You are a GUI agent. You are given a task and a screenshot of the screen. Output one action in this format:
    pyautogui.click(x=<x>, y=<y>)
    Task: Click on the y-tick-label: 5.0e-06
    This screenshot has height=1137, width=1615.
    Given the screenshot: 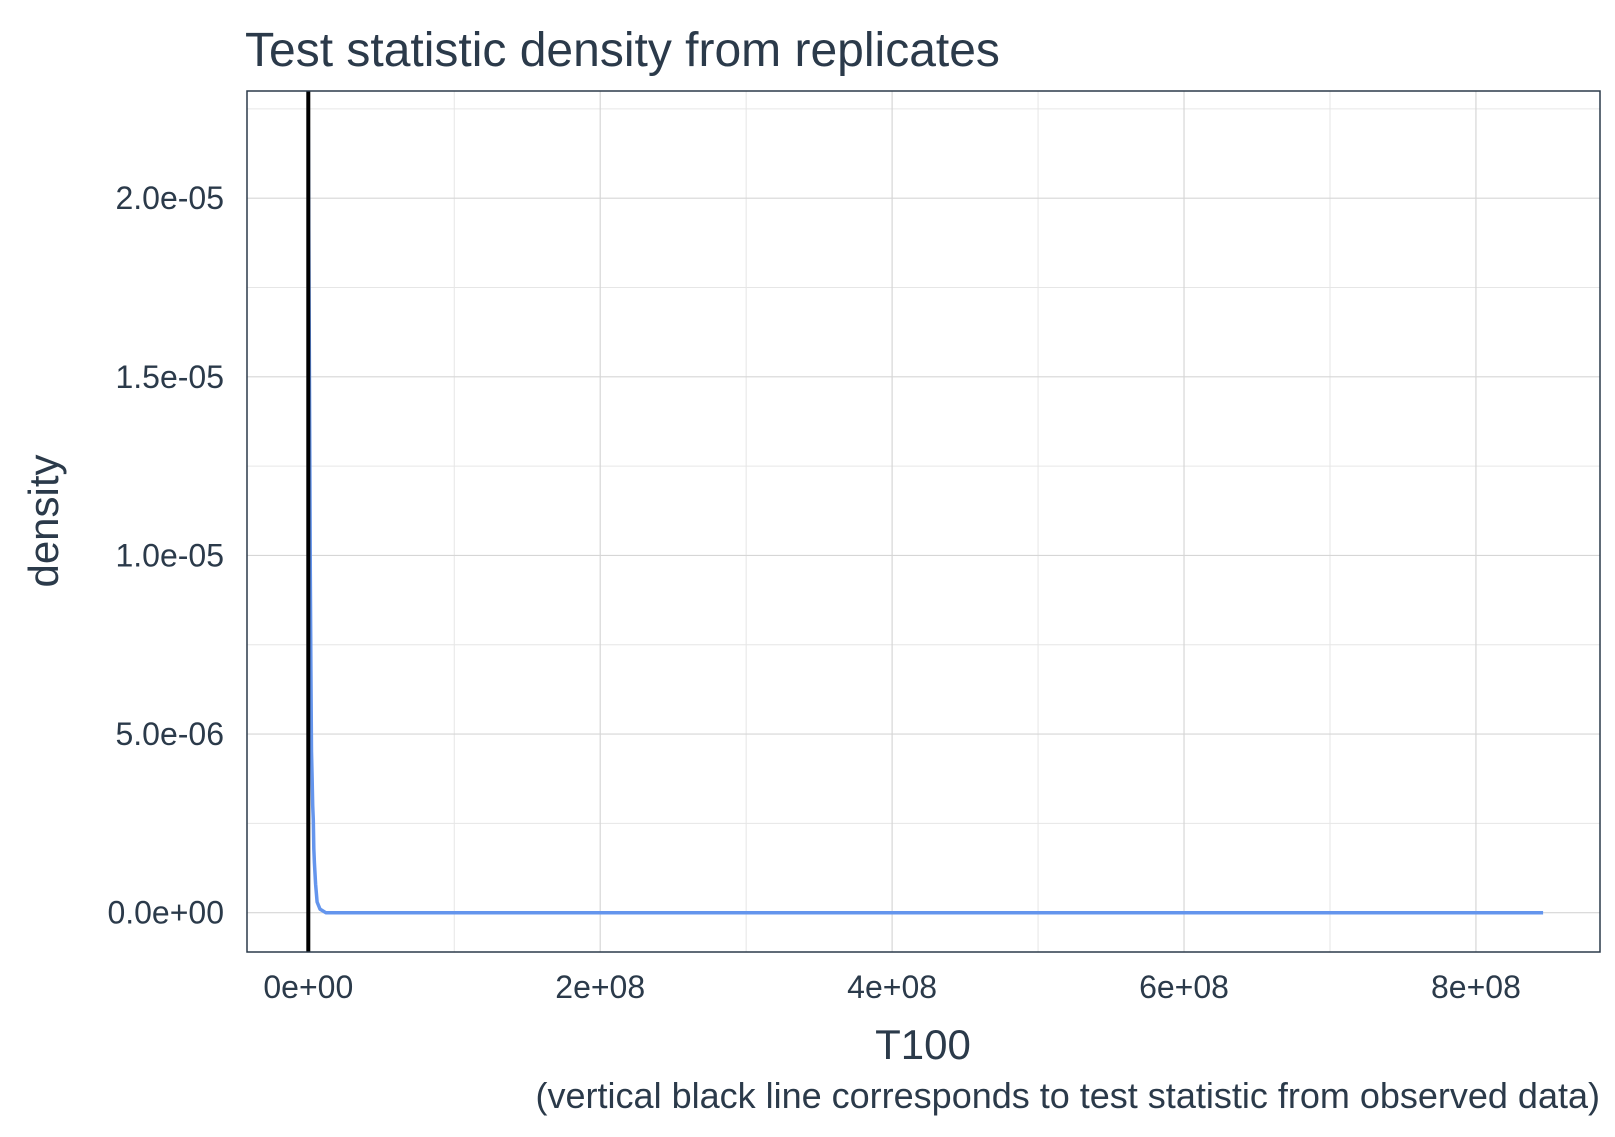 What is the action you would take?
    pyautogui.click(x=169, y=734)
    